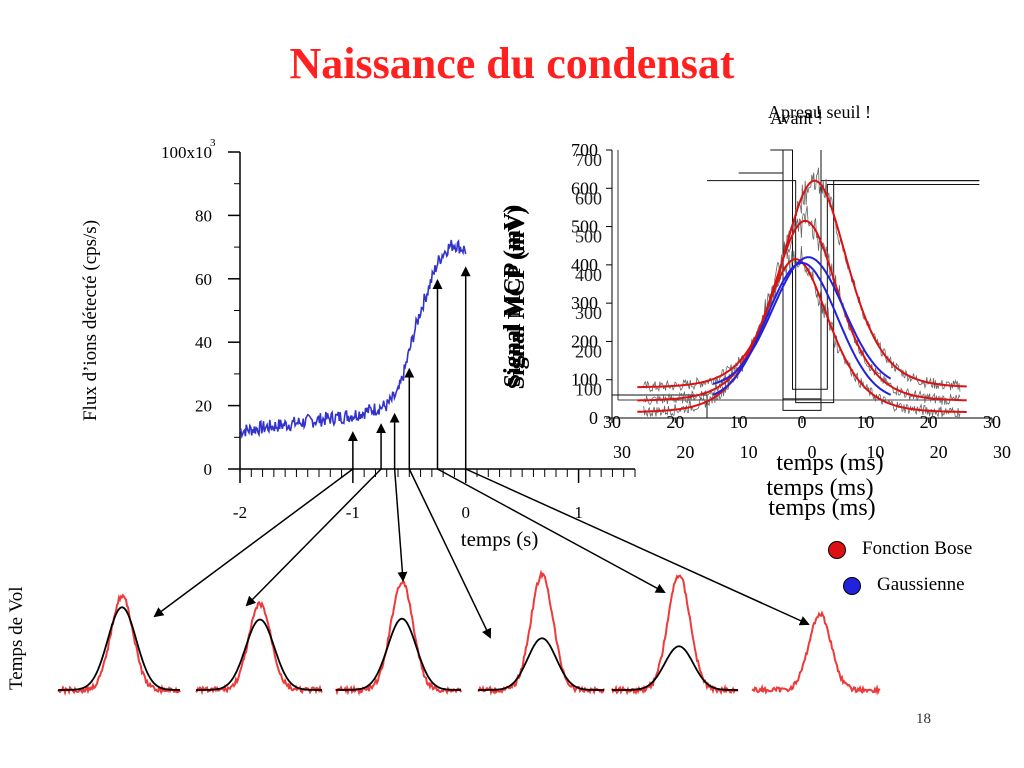 The height and width of the screenshot is (768, 1024). Describe the element at coordinates (584, 227) in the screenshot. I see `mcp-y-tick-label: 500` at that location.